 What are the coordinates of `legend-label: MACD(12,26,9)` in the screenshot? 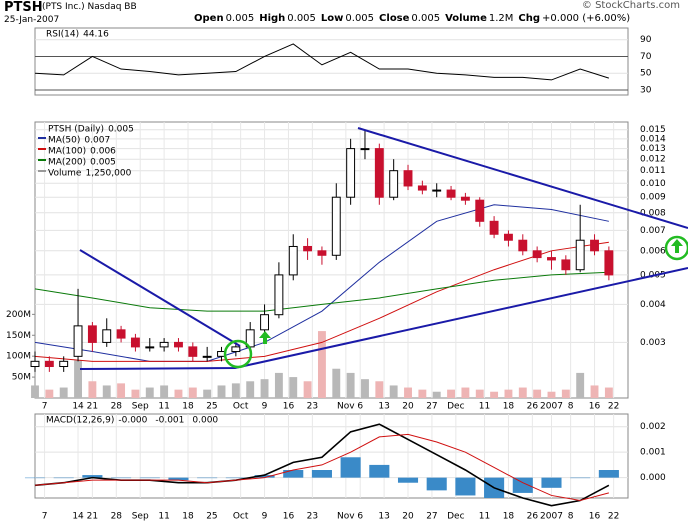 It's located at (80, 421).